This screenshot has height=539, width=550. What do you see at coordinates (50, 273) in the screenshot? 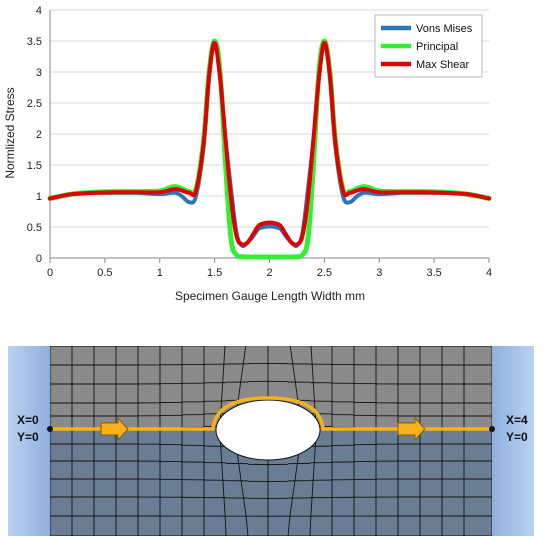
I see `x-tick-label: 0` at bounding box center [50, 273].